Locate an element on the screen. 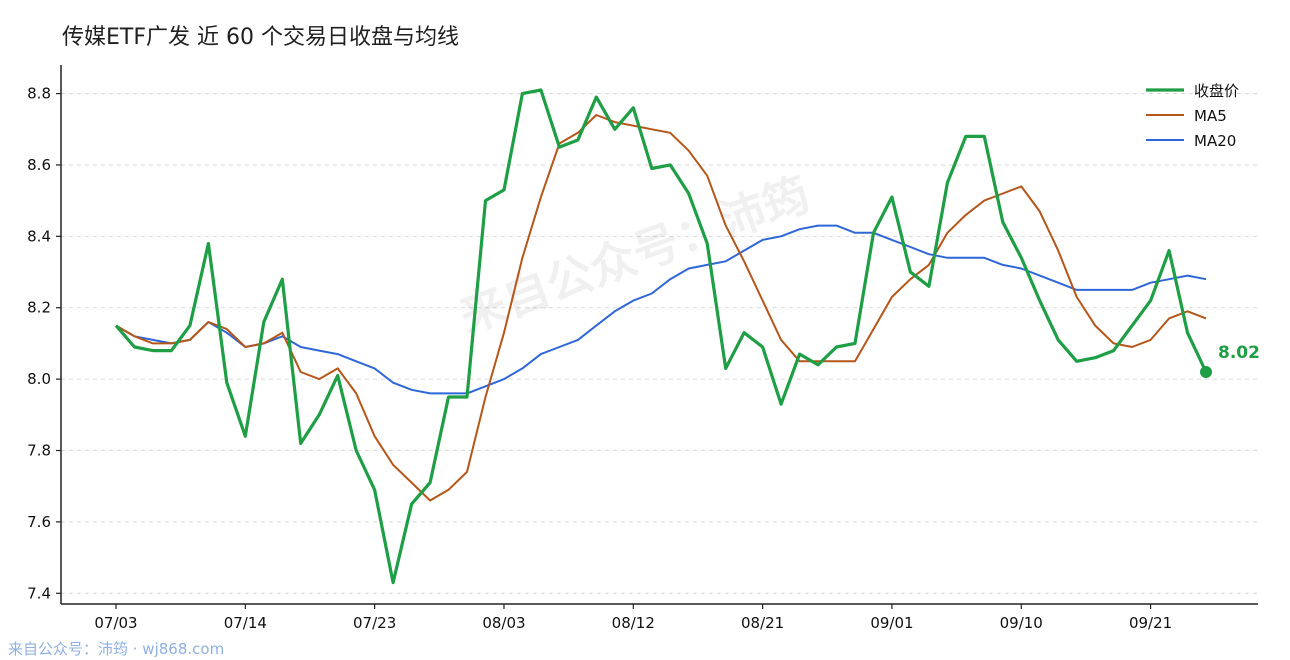  y-tick-label: 7.8 is located at coordinates (39, 451).